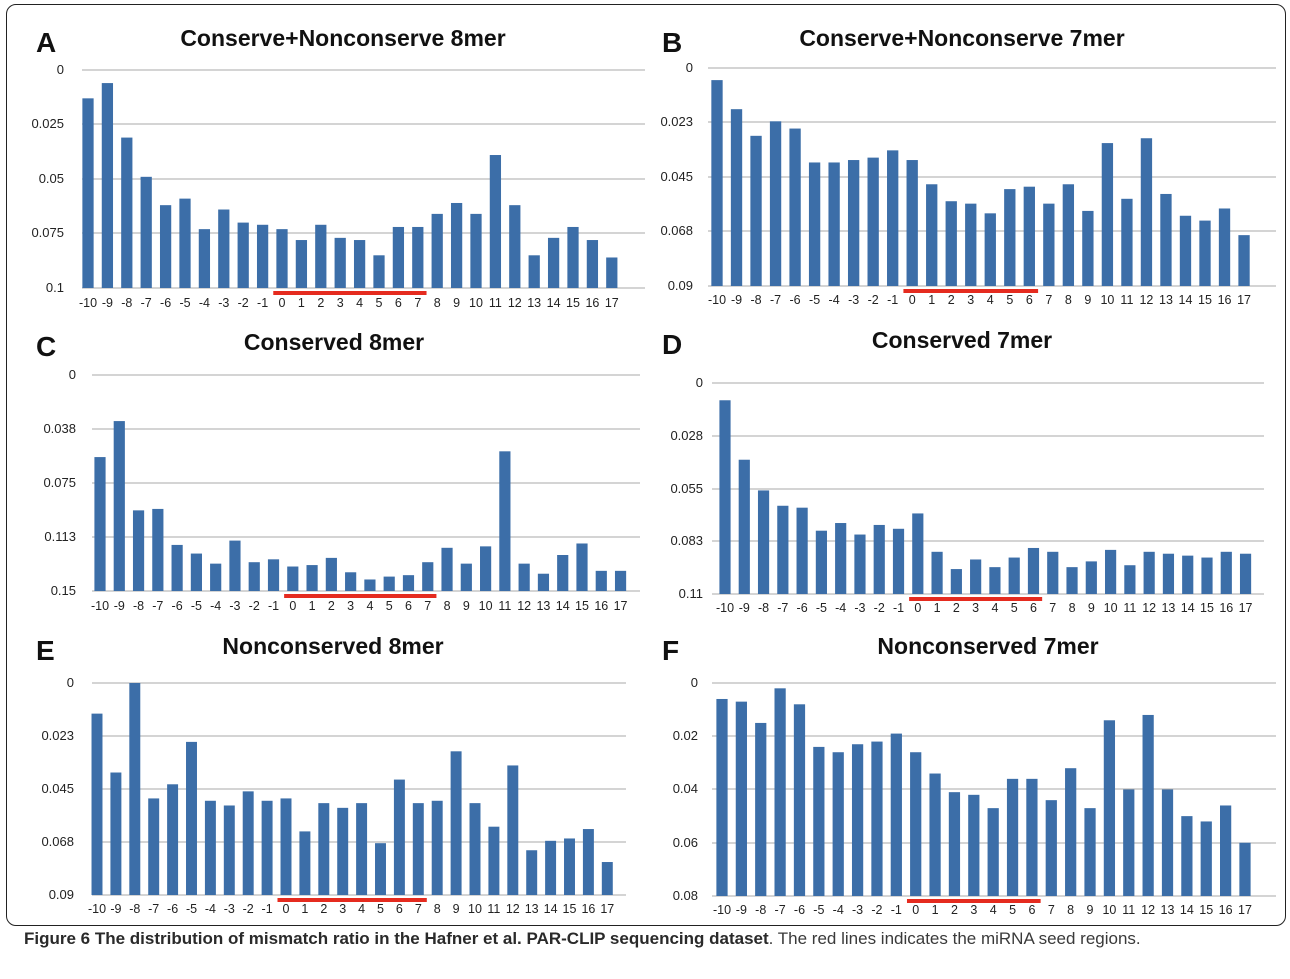 Image resolution: width=1290 pixels, height=979 pixels. Describe the element at coordinates (486, 606) in the screenshot. I see `panel-c-xtick-label: 10` at that location.